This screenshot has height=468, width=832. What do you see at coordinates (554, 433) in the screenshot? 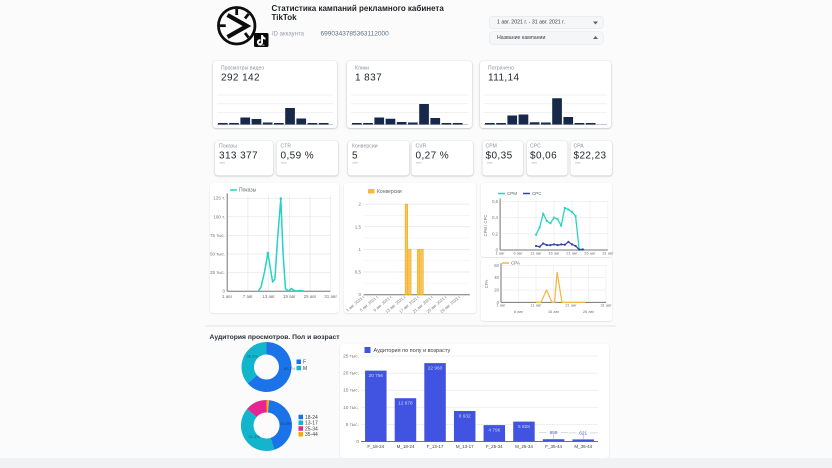
I see `svg-text: 659` at bounding box center [554, 433].